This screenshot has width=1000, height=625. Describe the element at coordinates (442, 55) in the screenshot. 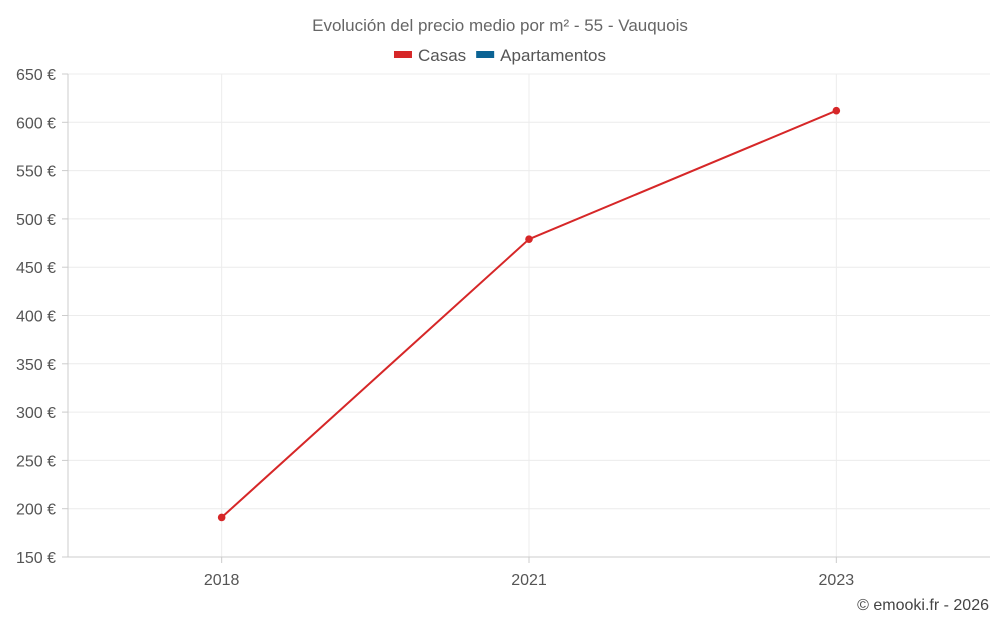

I see `legend-label-casas: Casas` at that location.